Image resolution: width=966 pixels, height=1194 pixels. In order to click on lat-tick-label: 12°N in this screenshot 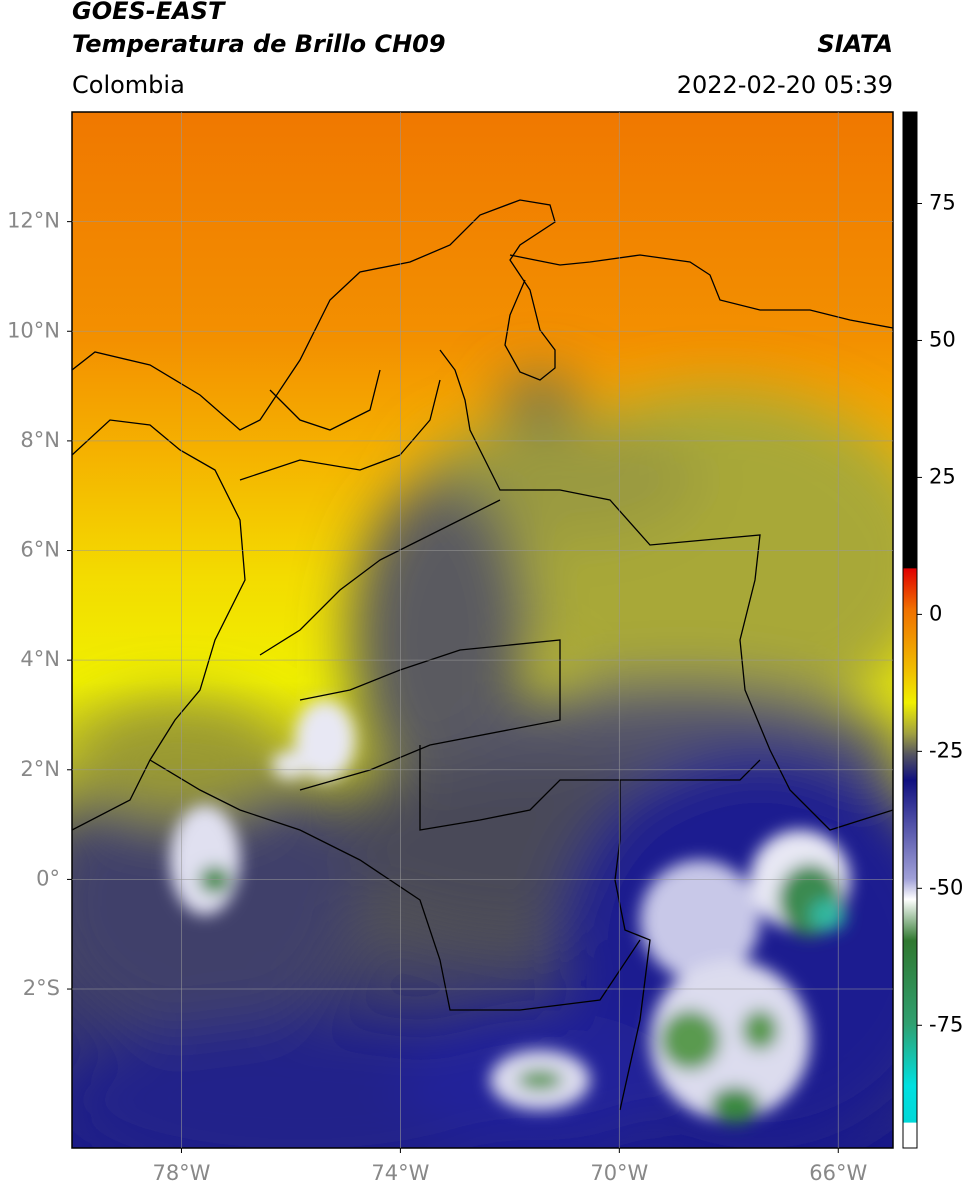, I will do `click(33, 221)`.